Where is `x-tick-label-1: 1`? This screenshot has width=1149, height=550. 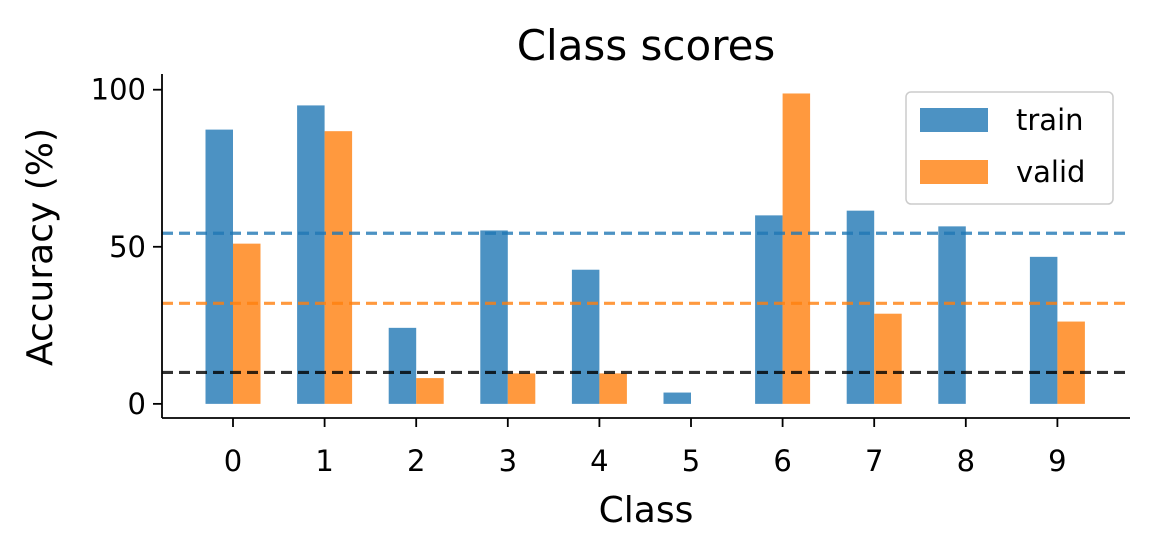
x-tick-label-1: 1 is located at coordinates (324, 461).